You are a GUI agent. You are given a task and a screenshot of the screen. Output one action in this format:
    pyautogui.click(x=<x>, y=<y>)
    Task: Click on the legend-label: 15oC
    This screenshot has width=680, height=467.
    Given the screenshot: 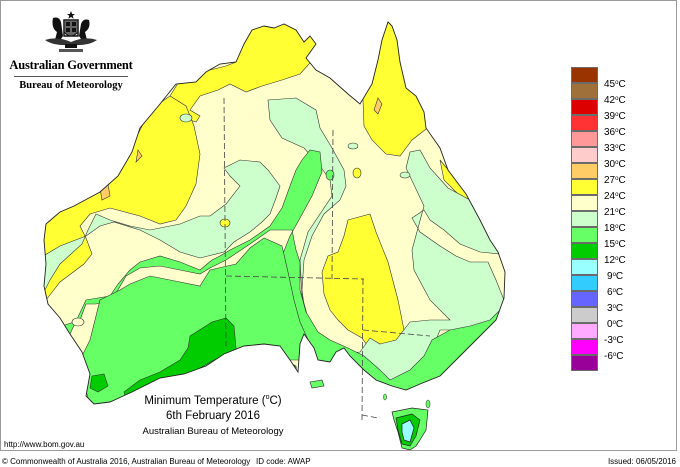 What is the action you would take?
    pyautogui.click(x=615, y=244)
    